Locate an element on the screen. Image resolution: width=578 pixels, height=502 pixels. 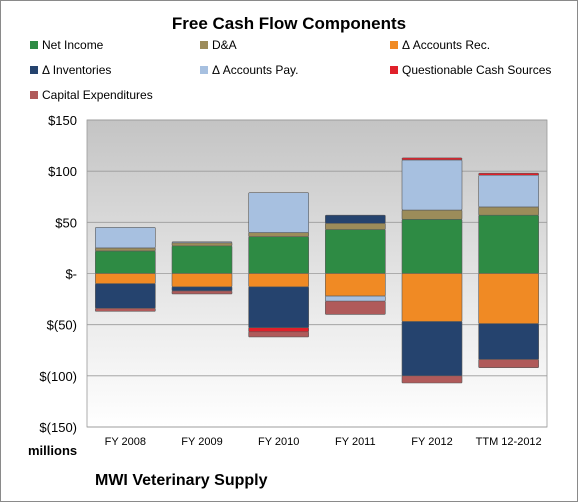
legend-item: Δ Accounts Rec. is located at coordinates (440, 45).